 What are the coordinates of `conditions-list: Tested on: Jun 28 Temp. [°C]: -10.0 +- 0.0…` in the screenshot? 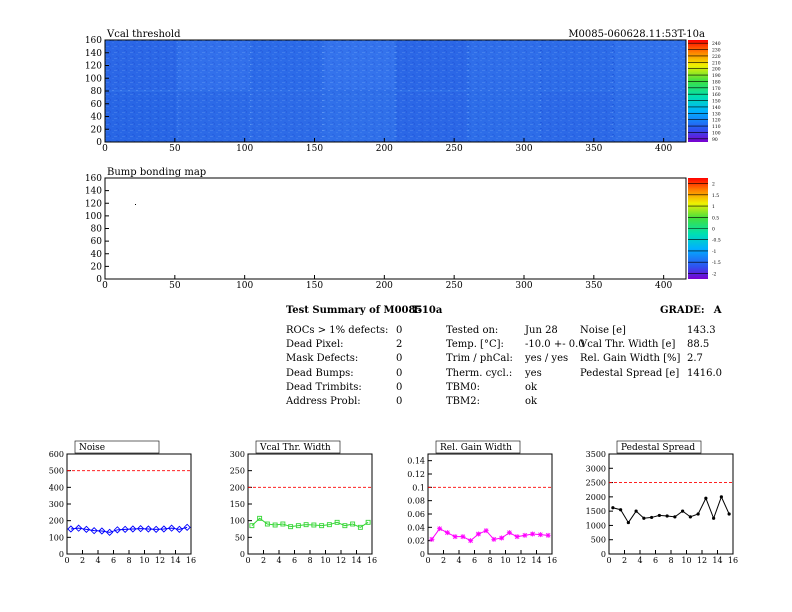 It's located at (516, 366).